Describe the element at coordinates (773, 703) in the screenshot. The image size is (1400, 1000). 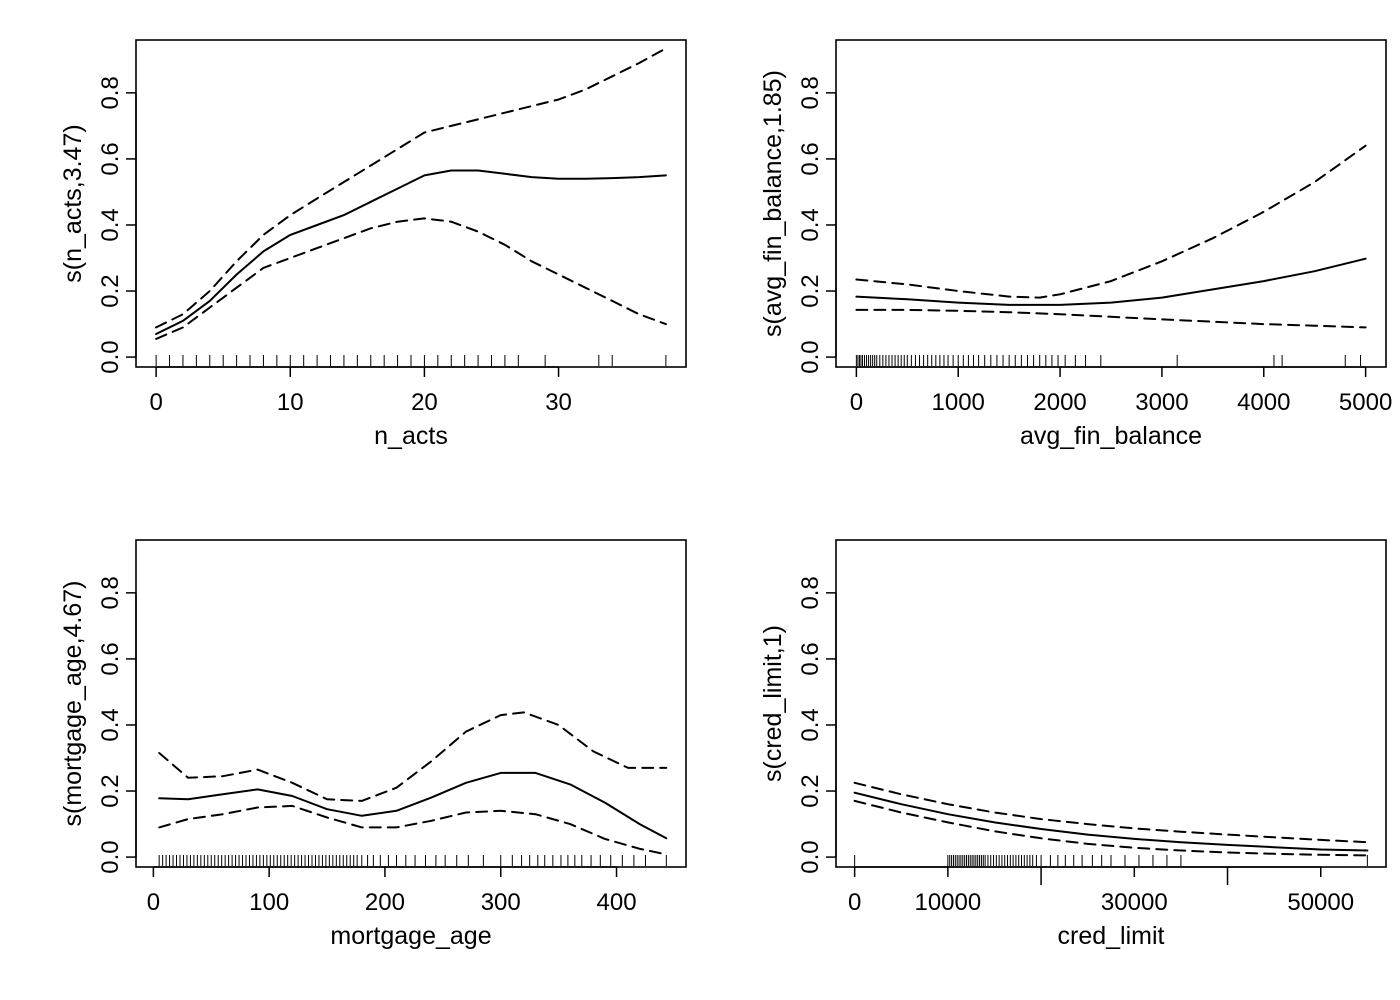
I see `y-axis-title: s(cred_limit,1)` at that location.